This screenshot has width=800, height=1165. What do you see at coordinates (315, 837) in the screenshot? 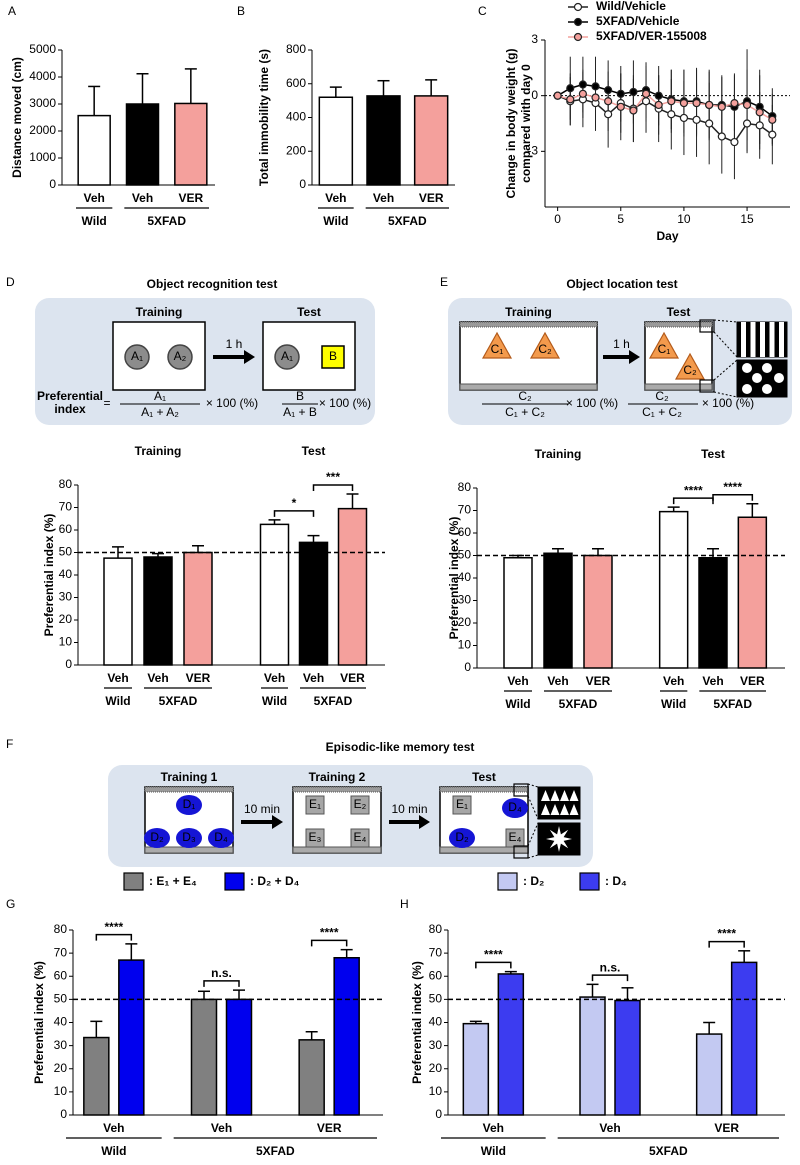
I see `object-label: E₃` at bounding box center [315, 837].